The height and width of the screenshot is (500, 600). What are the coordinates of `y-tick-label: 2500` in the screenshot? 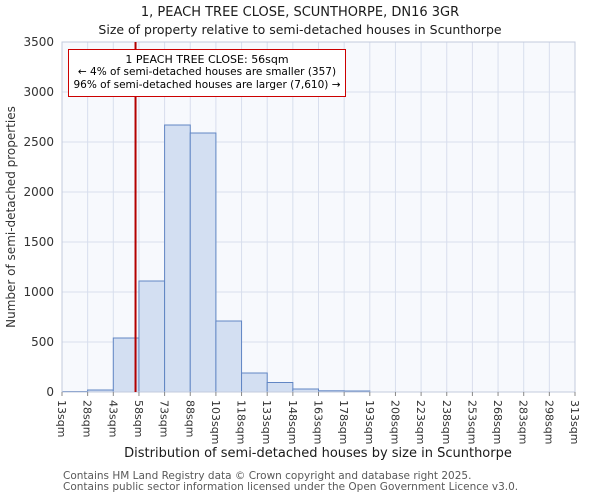 It's located at (38, 142).